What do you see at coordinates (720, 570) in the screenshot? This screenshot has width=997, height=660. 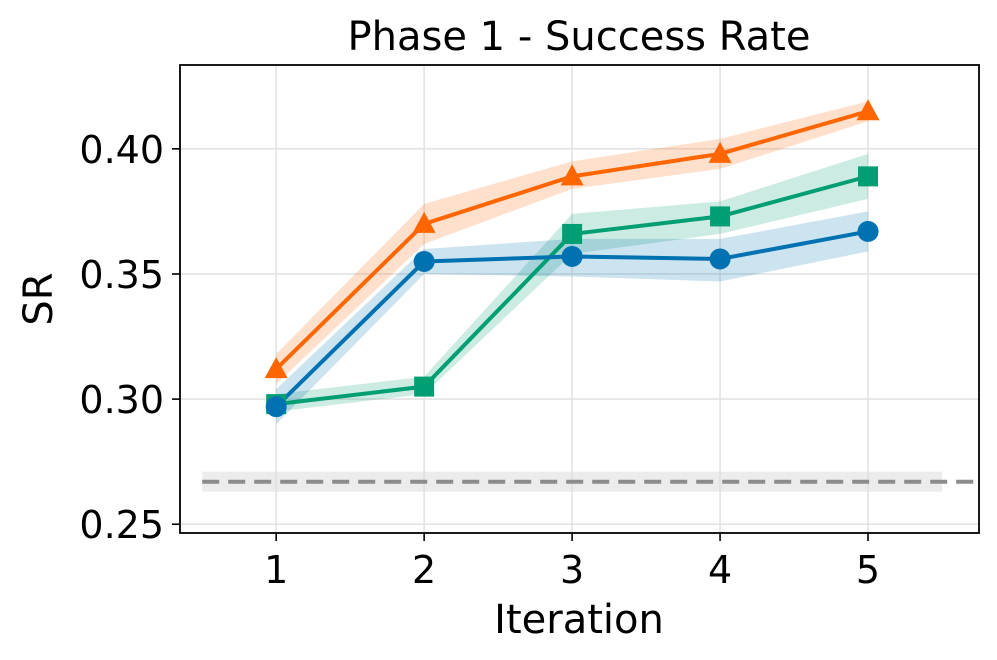 I see `x-tick-label: 4` at bounding box center [720, 570].